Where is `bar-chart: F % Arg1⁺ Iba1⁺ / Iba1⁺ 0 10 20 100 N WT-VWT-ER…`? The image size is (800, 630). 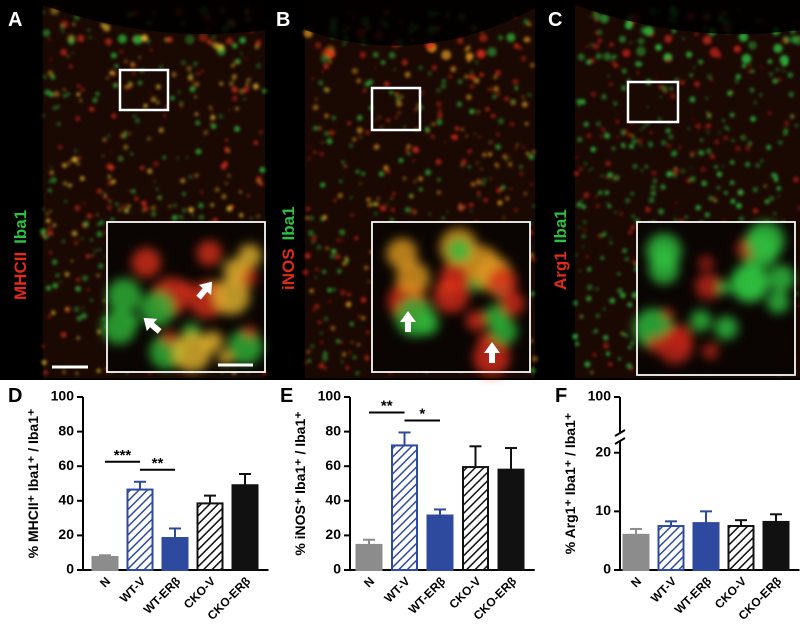
bar-chart: F % Arg1⁺ Iba1⁺ / Iba1⁺ 0 10 20 100 N WT-VWT-ER… is located at coordinates (677, 504).